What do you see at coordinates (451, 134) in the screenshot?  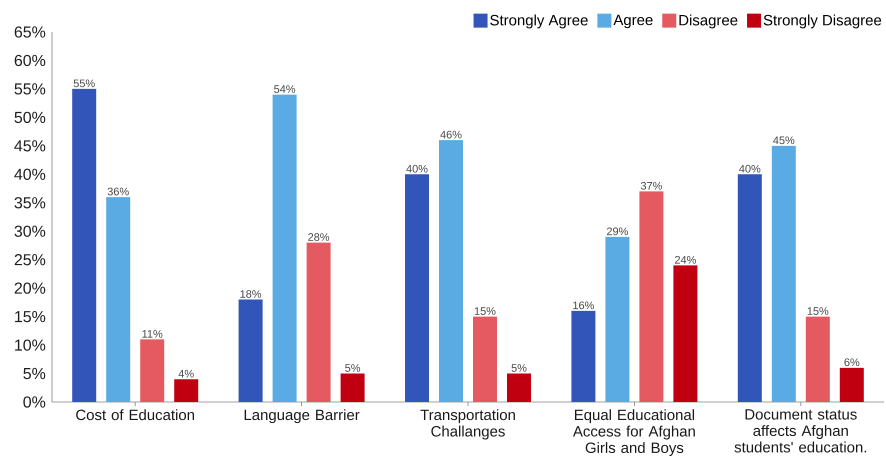 I see `data-label: 46%` at bounding box center [451, 134].